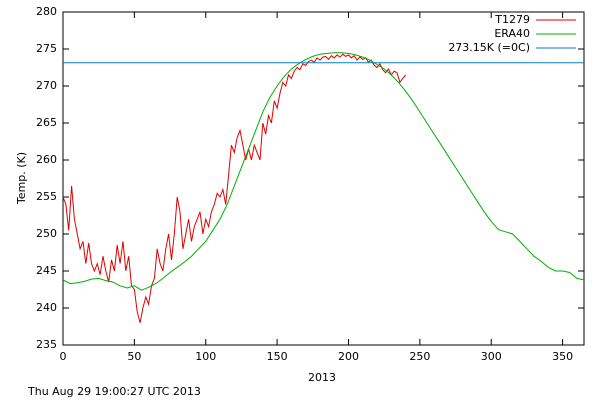 The width and height of the screenshot is (600, 400). I want to click on x-axis-label: 2013, so click(322, 377).